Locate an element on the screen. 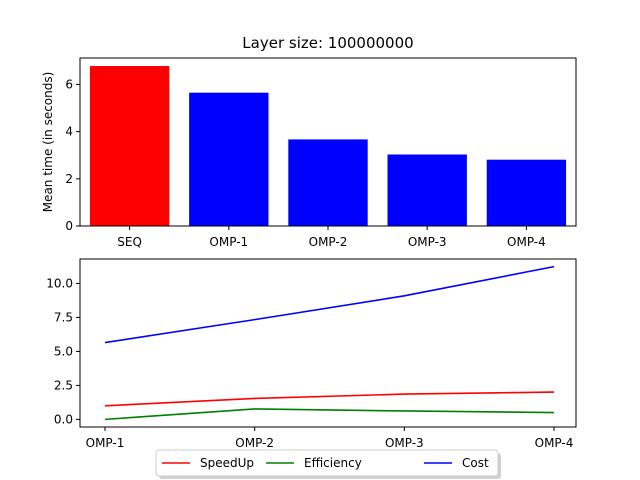  legend-box is located at coordinates (327, 463).